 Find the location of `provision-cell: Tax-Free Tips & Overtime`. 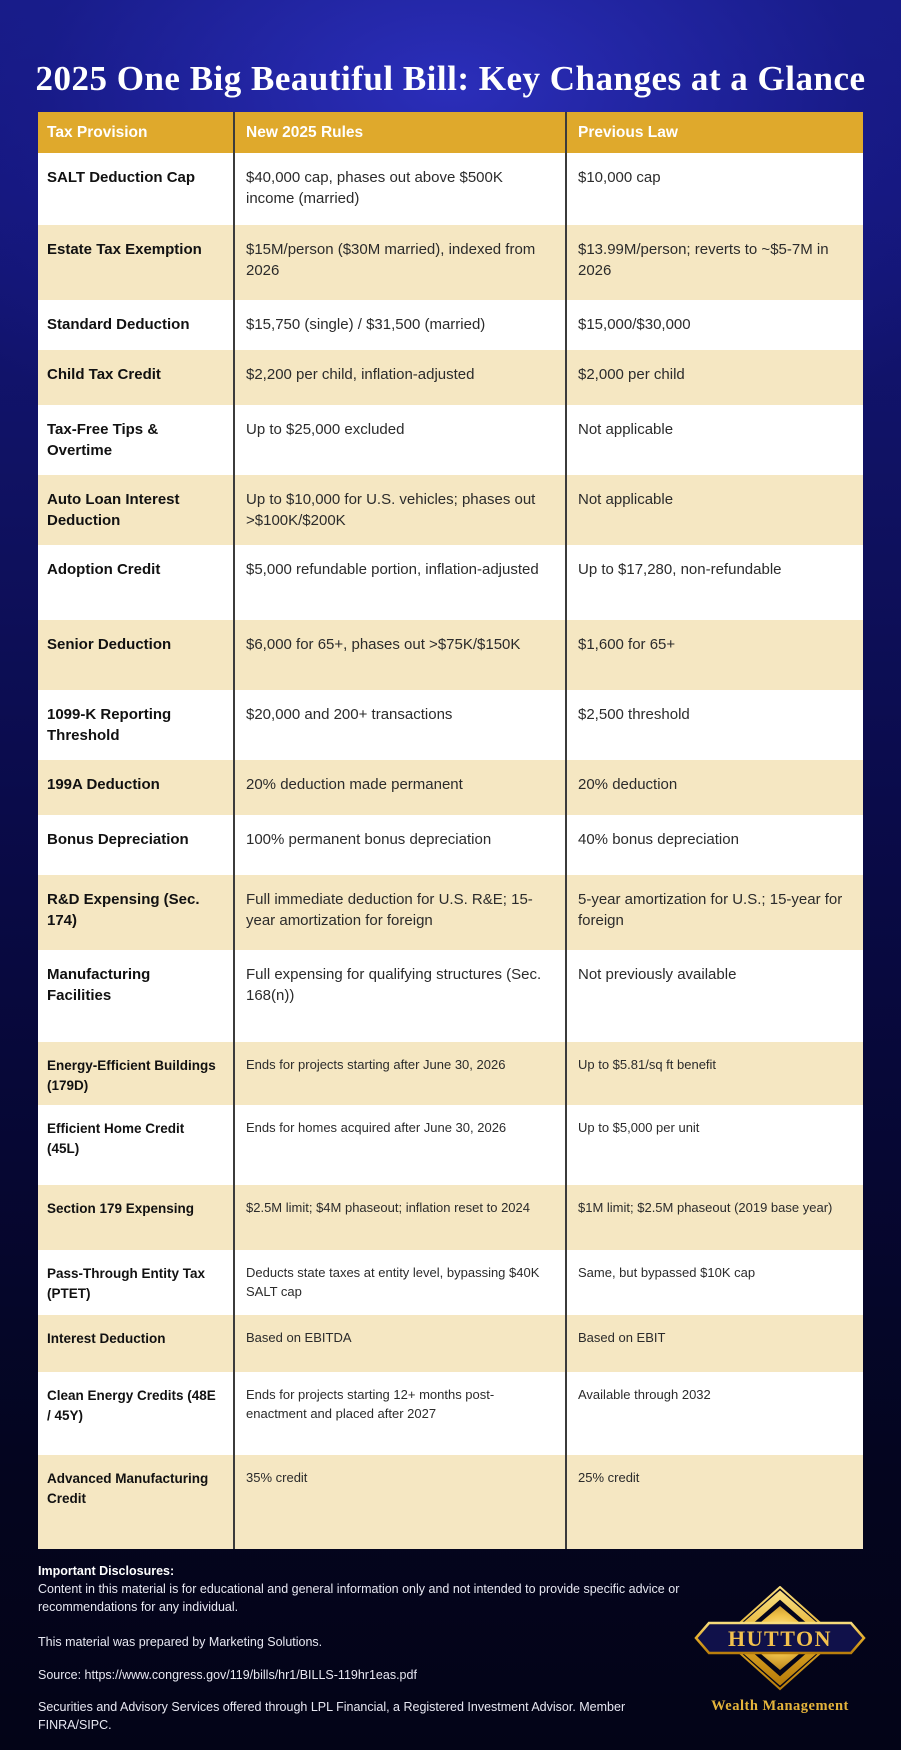

provision-cell: Tax-Free Tips & Overtime is located at coordinates (103, 440).